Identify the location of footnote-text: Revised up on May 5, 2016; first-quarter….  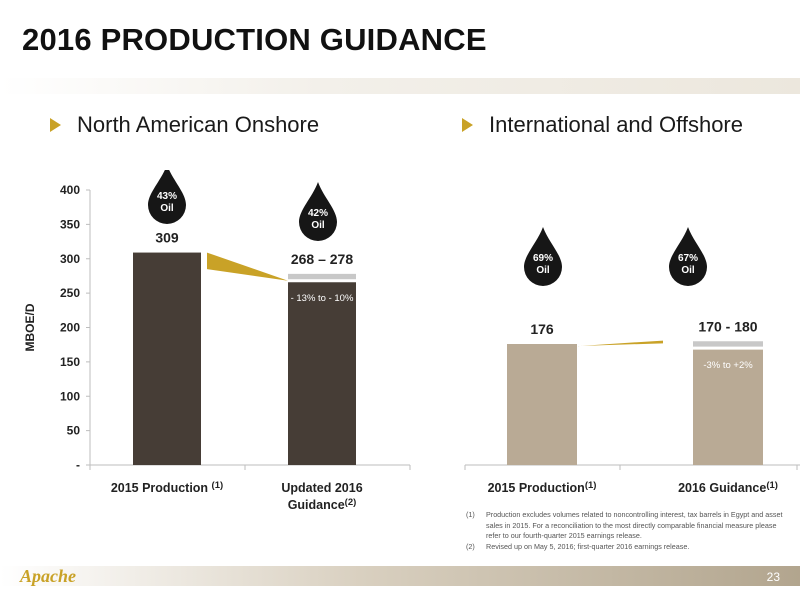
(588, 546).